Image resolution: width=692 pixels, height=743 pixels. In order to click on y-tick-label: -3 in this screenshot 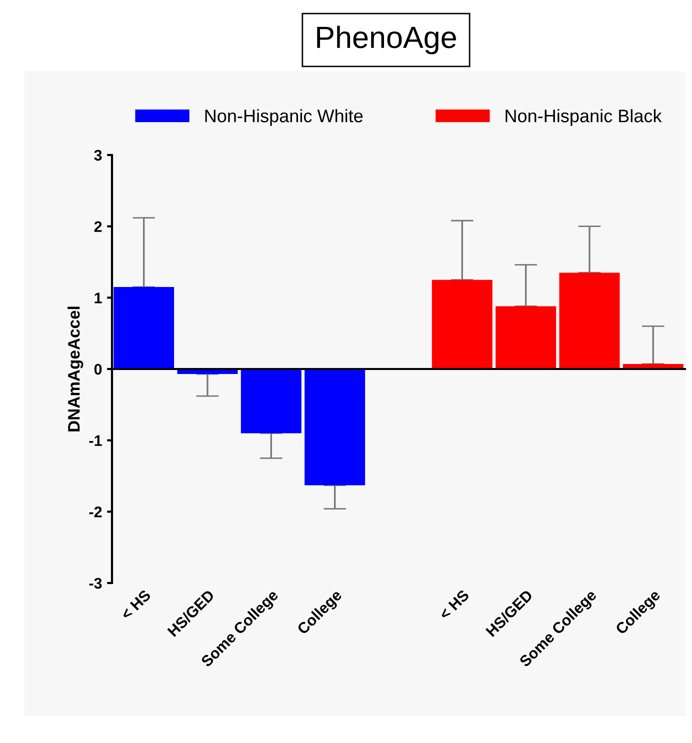, I will do `click(95, 583)`.